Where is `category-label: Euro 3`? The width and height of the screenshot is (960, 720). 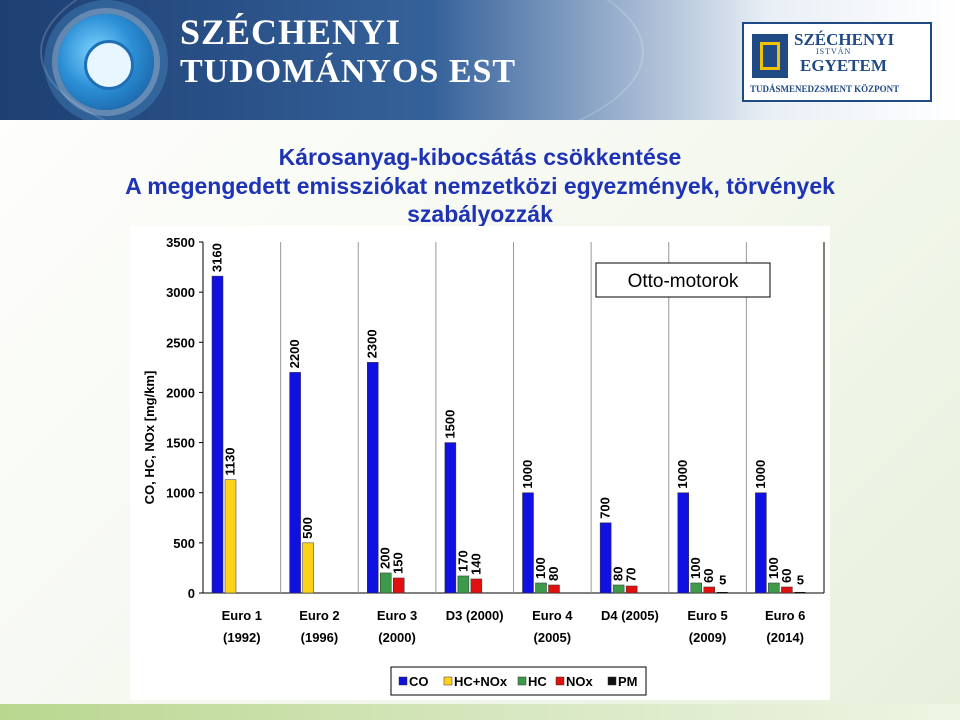
category-label: Euro 3 is located at coordinates (397, 615).